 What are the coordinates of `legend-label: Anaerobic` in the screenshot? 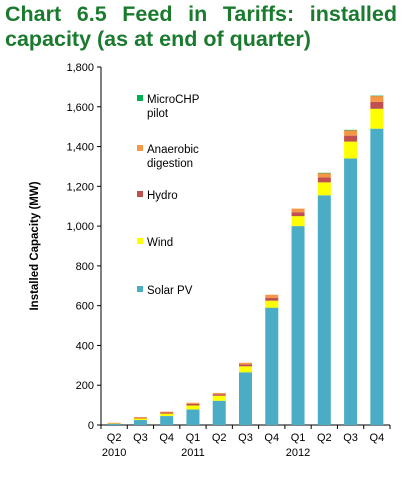 It's located at (173, 150).